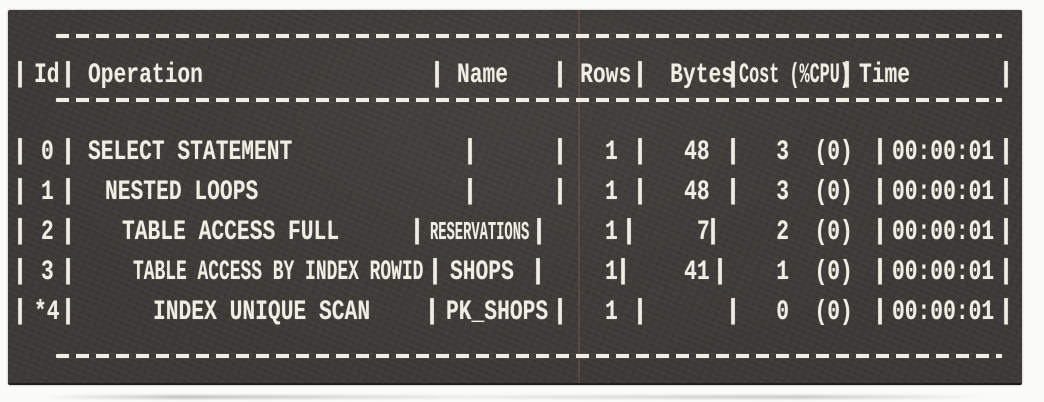 The height and width of the screenshot is (402, 1044). Describe the element at coordinates (47, 232) in the screenshot. I see `cell-id: 2` at that location.